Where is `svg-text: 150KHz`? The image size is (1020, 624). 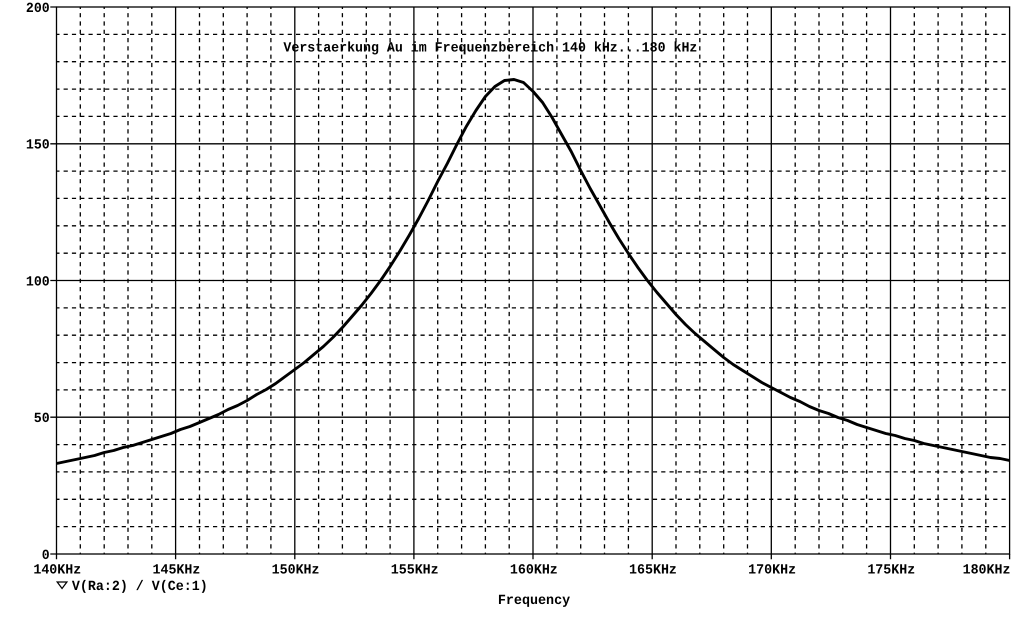 svg-text: 150KHz is located at coordinates (296, 570).